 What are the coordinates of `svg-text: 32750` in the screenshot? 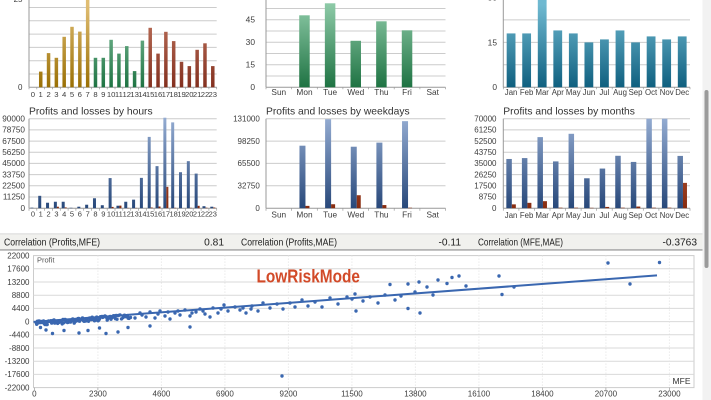 It's located at (249, 186).